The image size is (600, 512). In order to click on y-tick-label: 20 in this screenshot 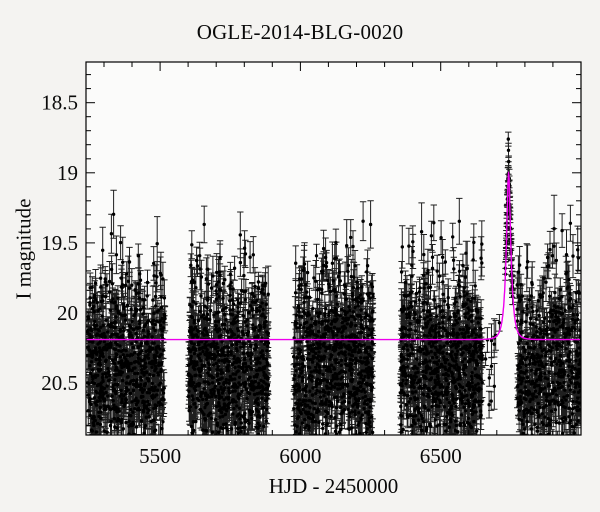, I will do `click(67, 313)`.